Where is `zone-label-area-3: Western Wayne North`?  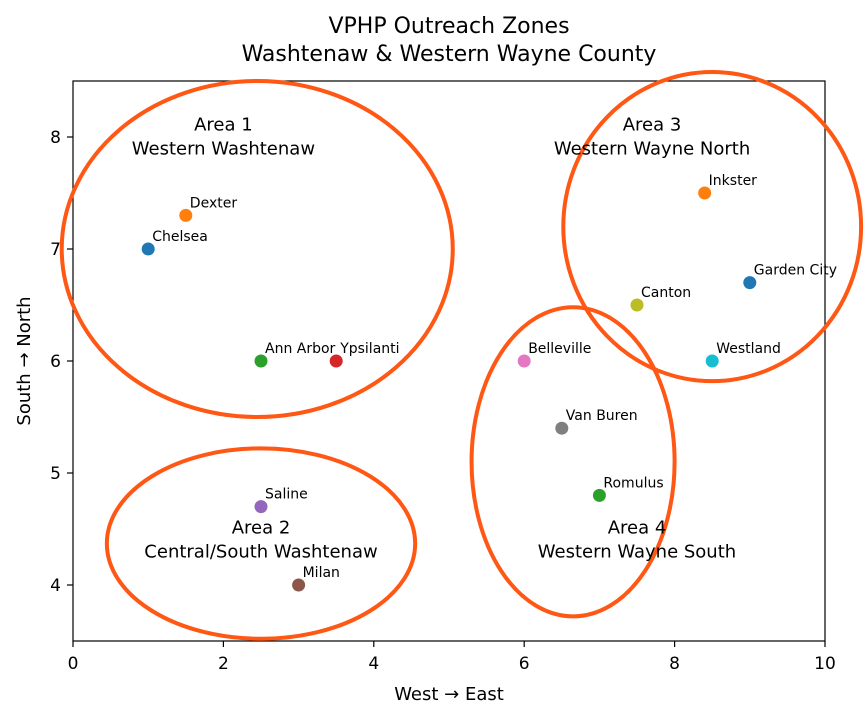 zone-label-area-3: Western Wayne North is located at coordinates (652, 148).